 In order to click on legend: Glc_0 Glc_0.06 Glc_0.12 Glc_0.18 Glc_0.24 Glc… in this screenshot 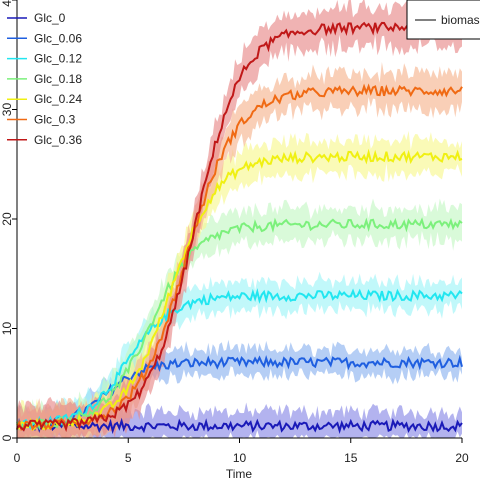, I will do `click(44, 79)`.